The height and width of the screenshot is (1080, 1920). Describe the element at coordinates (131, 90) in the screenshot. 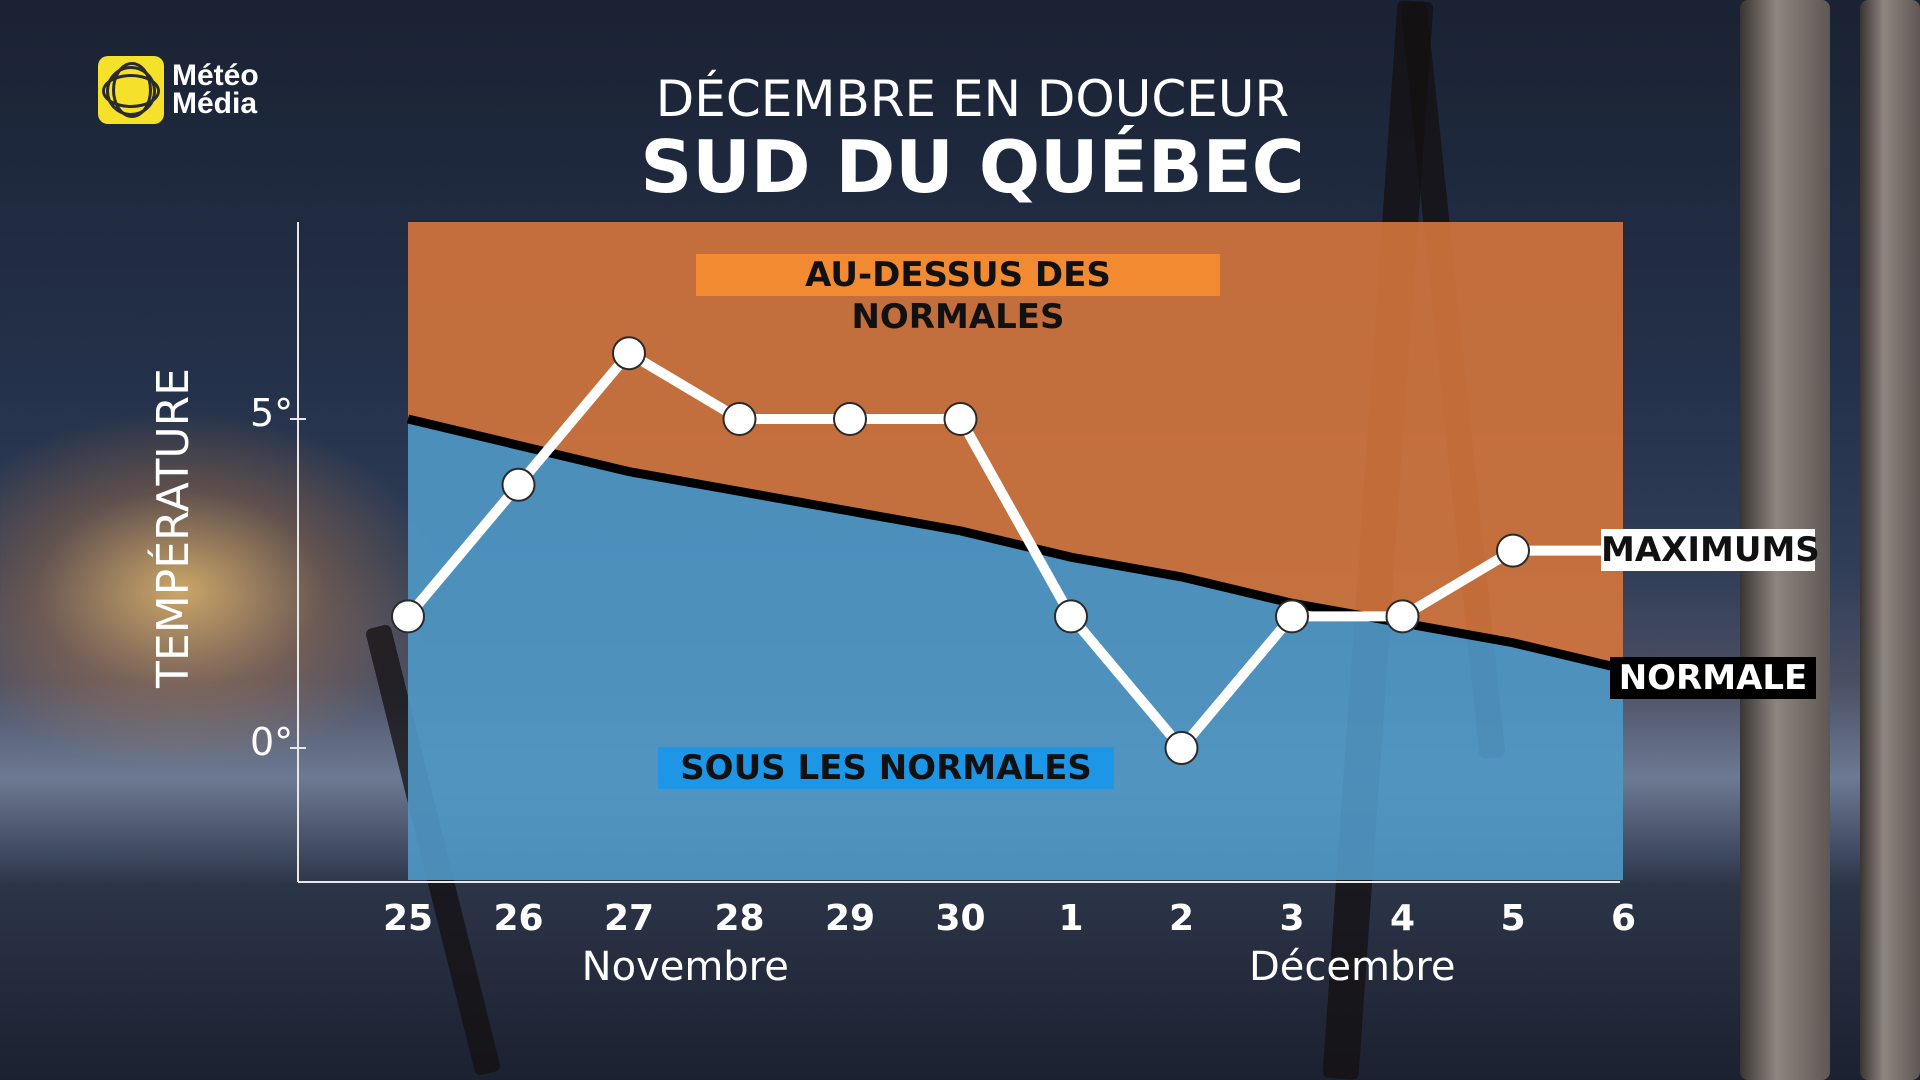

I see `globe-icon` at that location.